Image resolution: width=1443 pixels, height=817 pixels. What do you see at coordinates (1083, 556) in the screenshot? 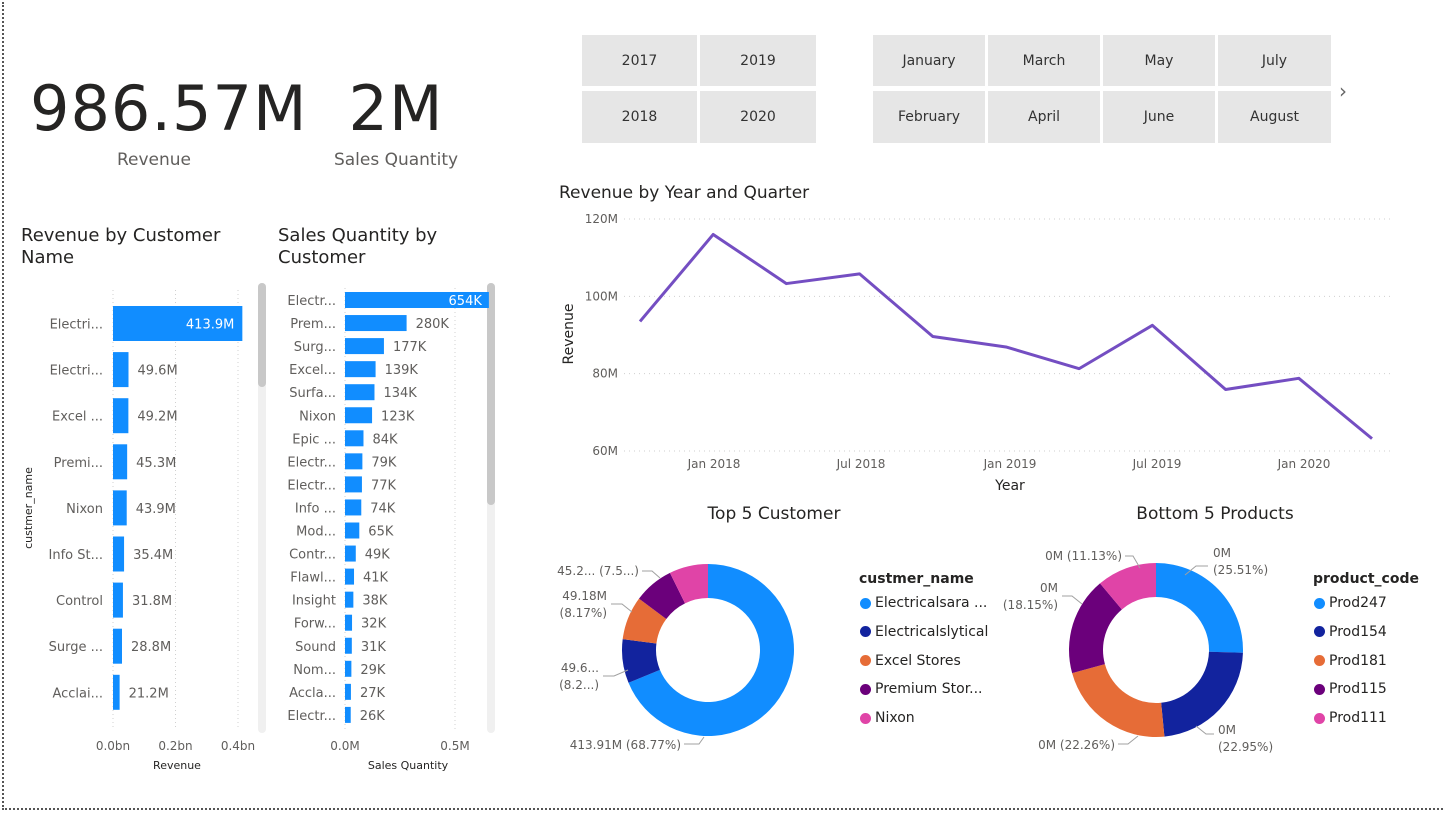
I see `bottom5-products-data-label: 0M (11.13%)` at bounding box center [1083, 556].